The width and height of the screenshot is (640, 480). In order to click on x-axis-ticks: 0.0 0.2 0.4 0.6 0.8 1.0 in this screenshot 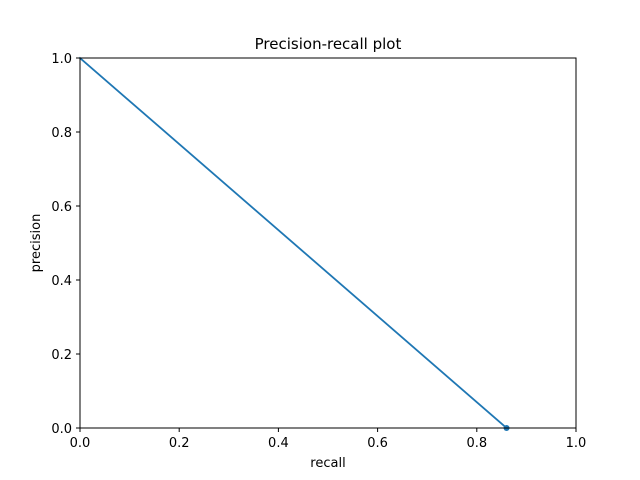, I will do `click(328, 439)`.